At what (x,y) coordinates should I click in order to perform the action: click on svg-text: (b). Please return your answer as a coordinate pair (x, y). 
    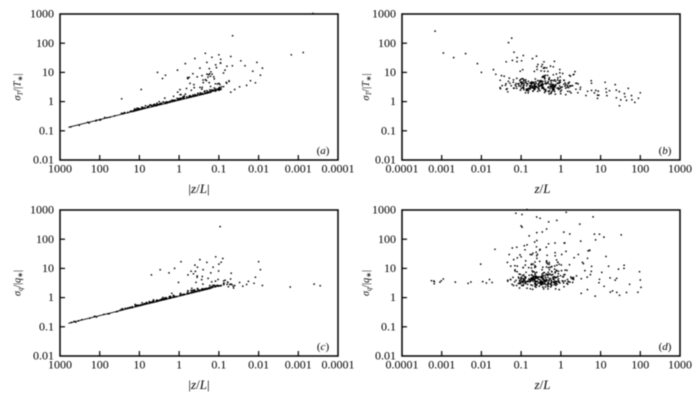
    Looking at the image, I should click on (665, 151).